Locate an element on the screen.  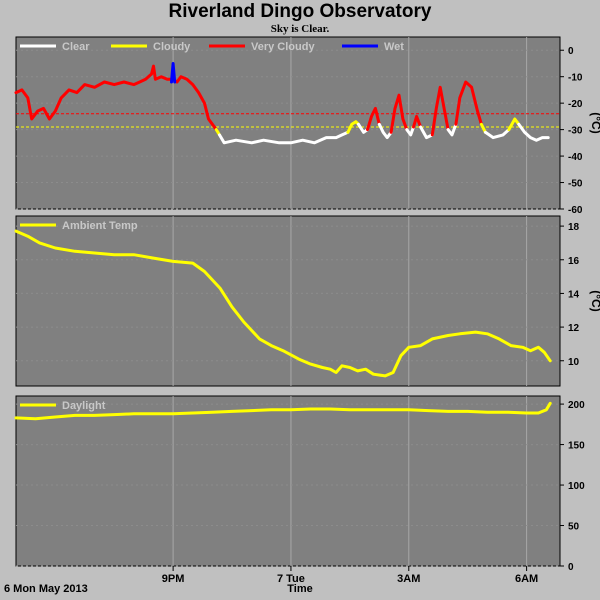
legend-label: Cloudy is located at coordinates (172, 47).